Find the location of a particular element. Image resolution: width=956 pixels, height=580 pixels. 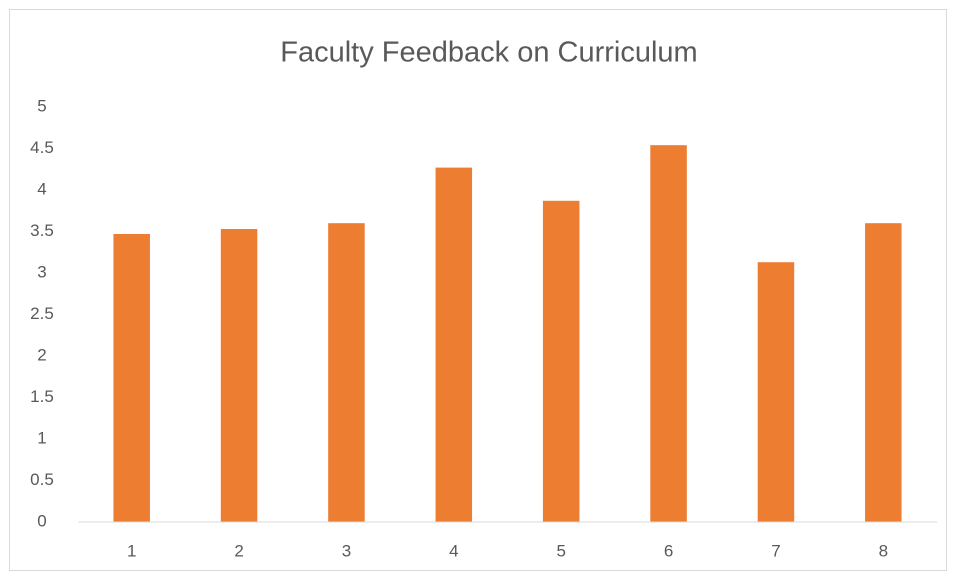

y-tick-label: 2.5 is located at coordinates (42, 313).